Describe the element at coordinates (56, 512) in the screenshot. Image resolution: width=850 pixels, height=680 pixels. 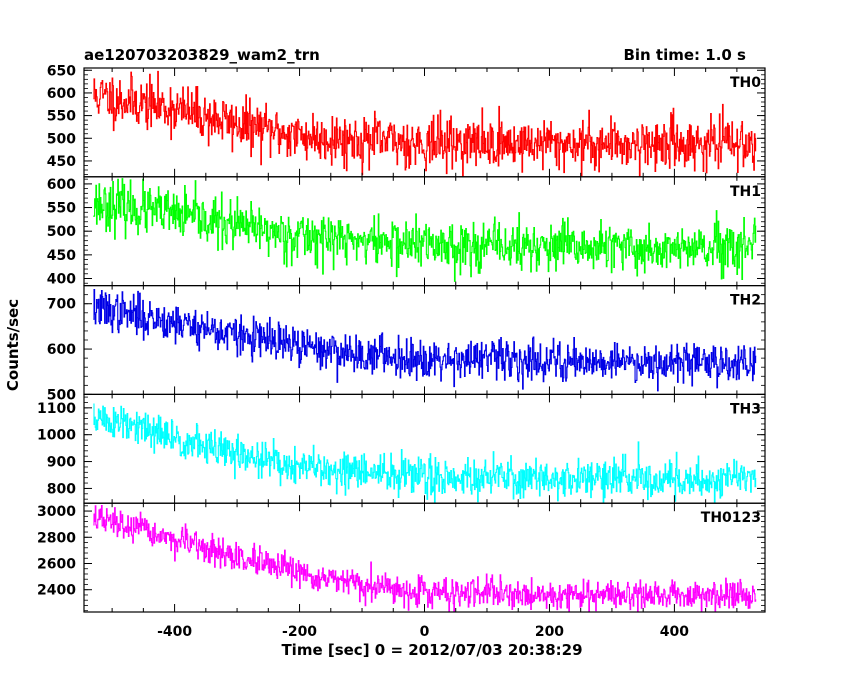
I see `y-tick-label: 3000` at that location.